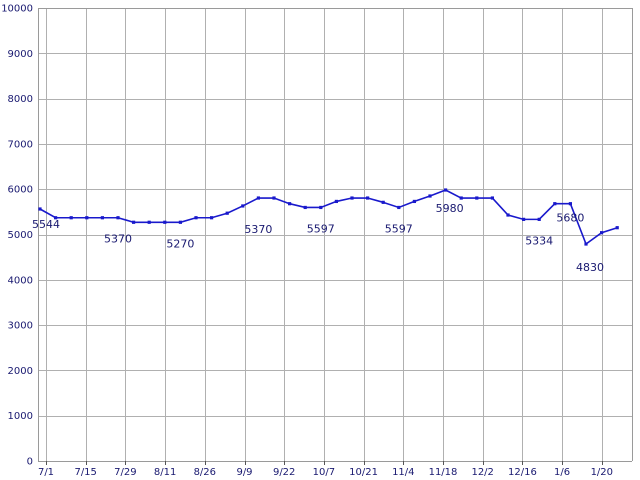 This screenshot has height=480, width=640. What do you see at coordinates (180, 243) in the screenshot?
I see `data-point-value-label: 5270` at bounding box center [180, 243].